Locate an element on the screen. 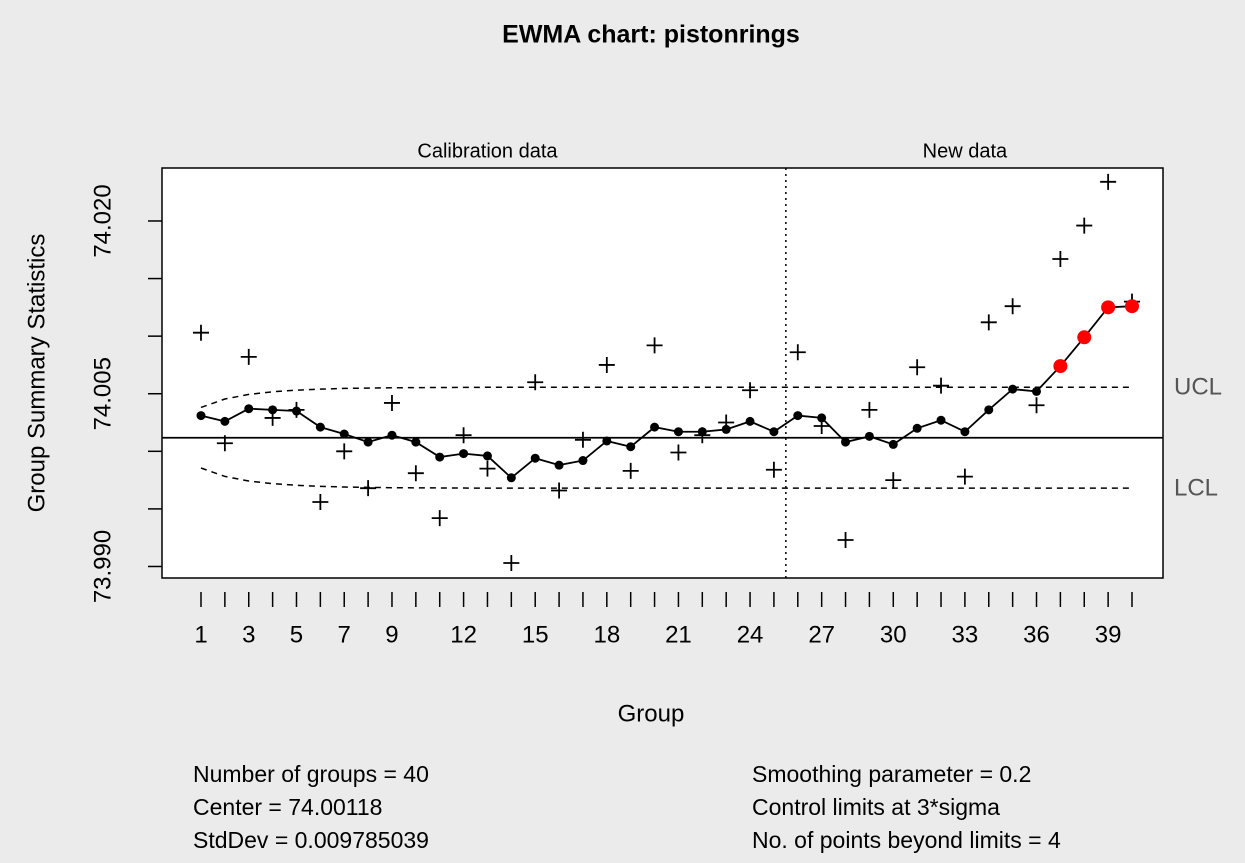  summary-text: Number of groups = 40 is located at coordinates (311, 774).